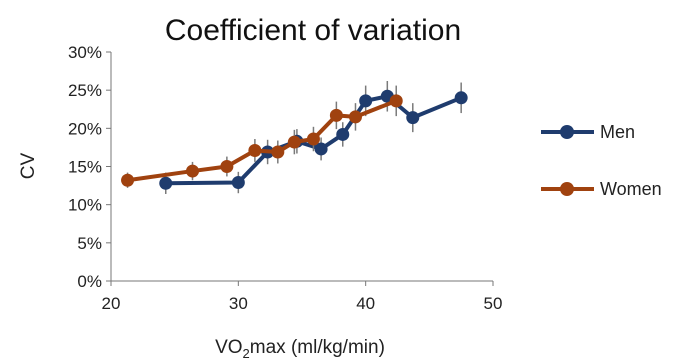  Describe the element at coordinates (85, 167) in the screenshot. I see `y-tick-label: 15%` at that location.